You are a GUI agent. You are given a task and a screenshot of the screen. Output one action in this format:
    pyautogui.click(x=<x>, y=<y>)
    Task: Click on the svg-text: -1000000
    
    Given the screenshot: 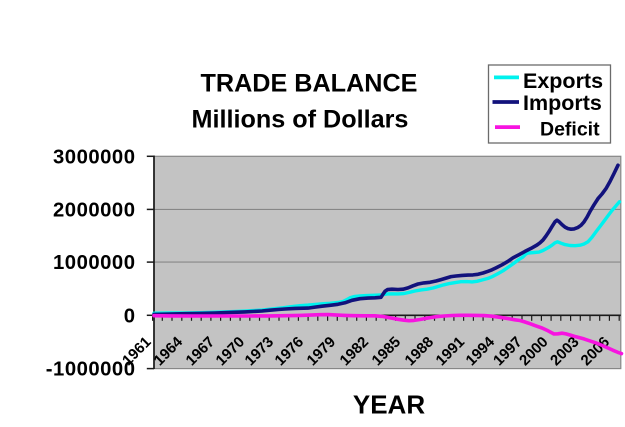 What is the action you would take?
    pyautogui.click(x=91, y=370)
    